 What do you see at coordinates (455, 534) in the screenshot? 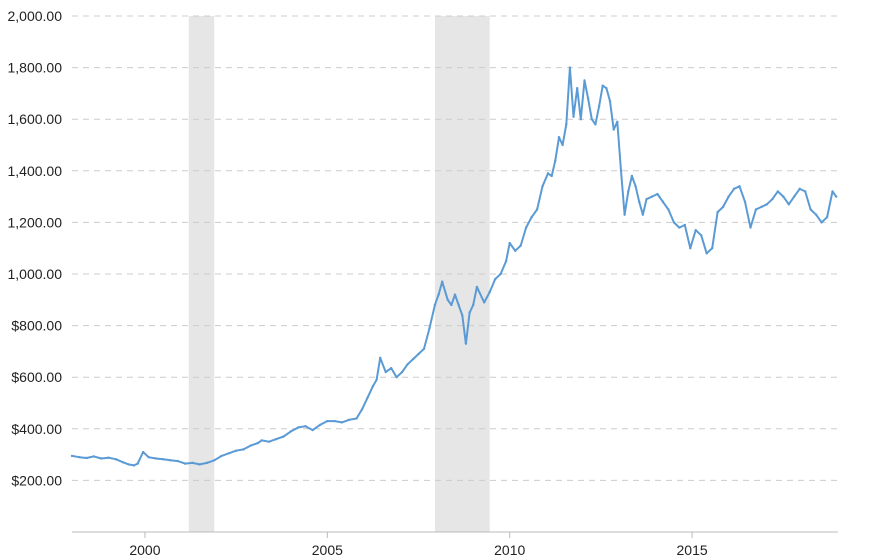
I see `x-axis` at bounding box center [455, 534].